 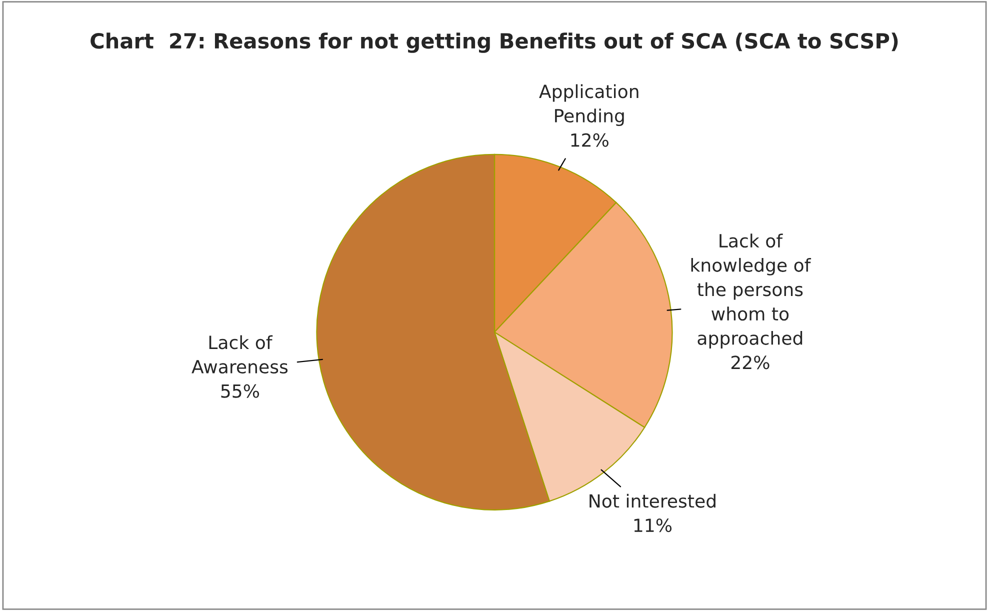 What do you see at coordinates (653, 525) in the screenshot?
I see `data-label: 11%` at bounding box center [653, 525].